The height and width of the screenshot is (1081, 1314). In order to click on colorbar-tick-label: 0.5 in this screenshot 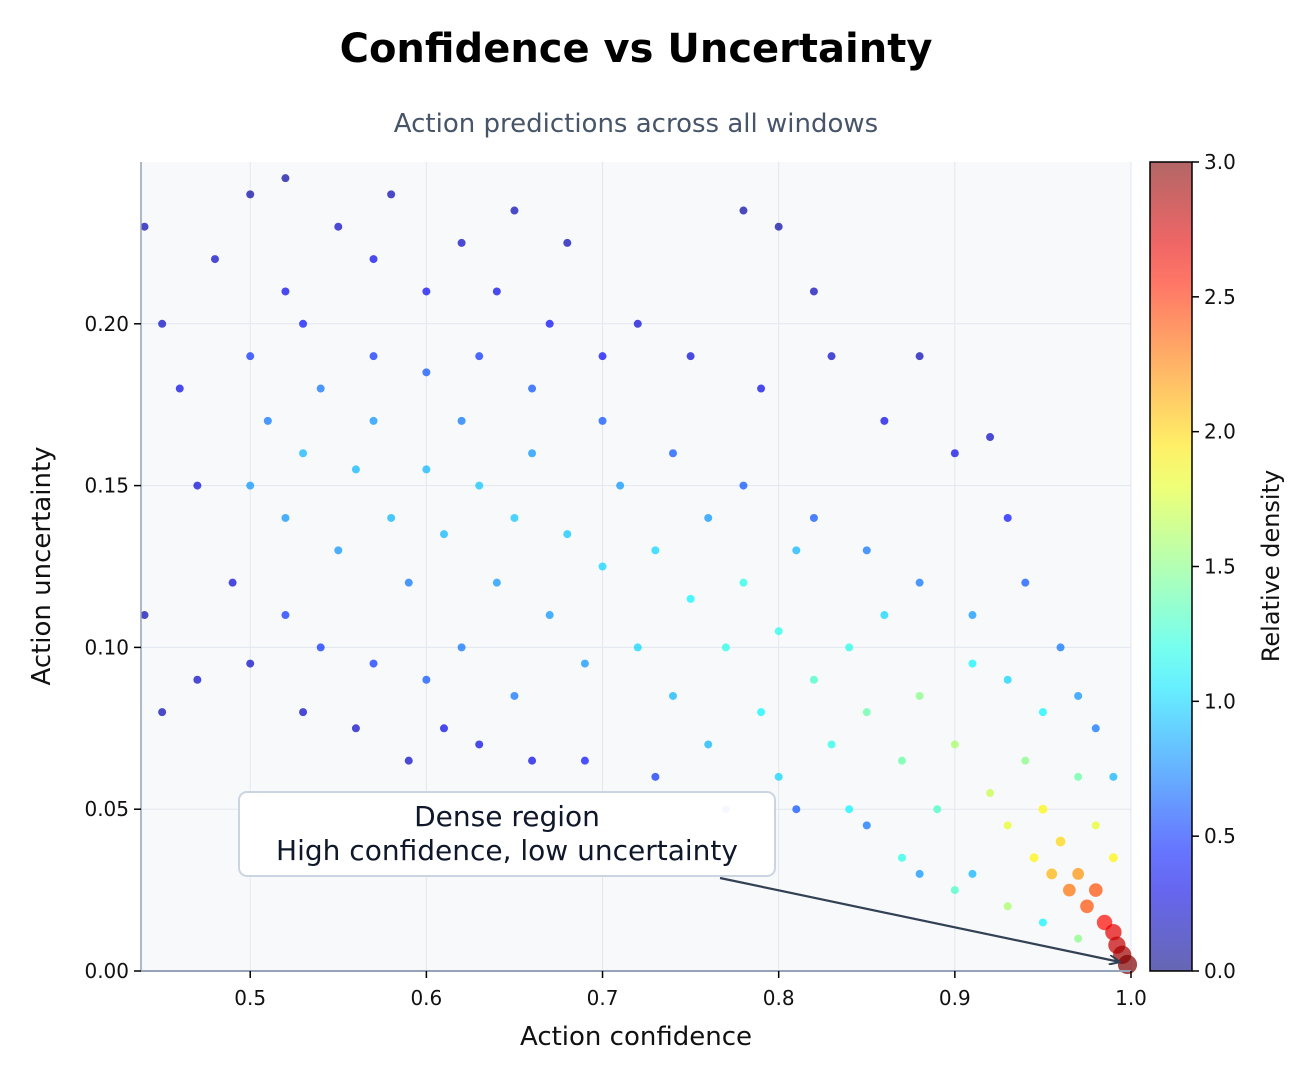, I will do `click(1220, 836)`.